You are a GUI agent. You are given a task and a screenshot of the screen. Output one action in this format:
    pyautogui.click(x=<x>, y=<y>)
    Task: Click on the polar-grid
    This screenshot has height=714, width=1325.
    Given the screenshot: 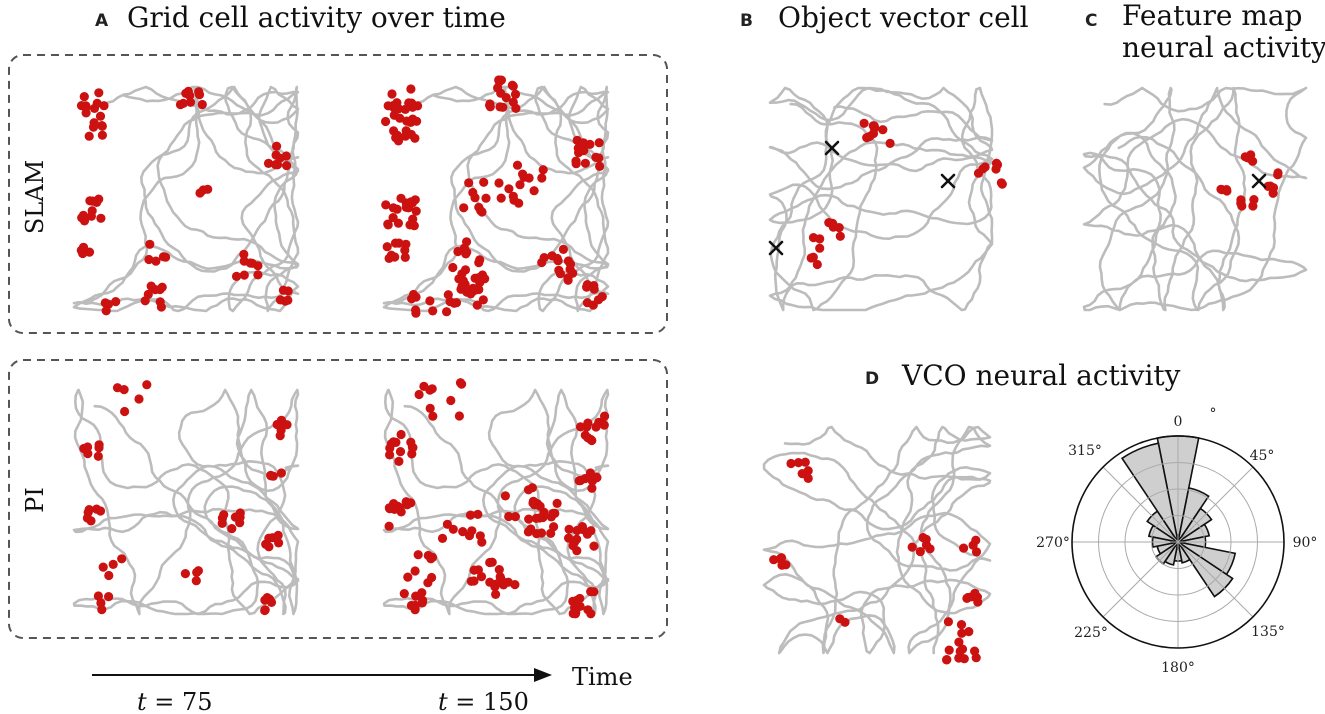 What is the action you would take?
    pyautogui.click(x=1178, y=542)
    